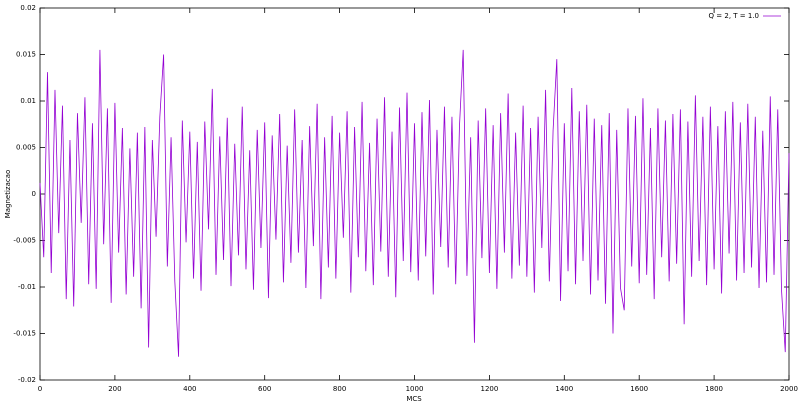 The image size is (800, 405). What do you see at coordinates (264, 389) in the screenshot?
I see `x-tick-label: 600` at bounding box center [264, 389].